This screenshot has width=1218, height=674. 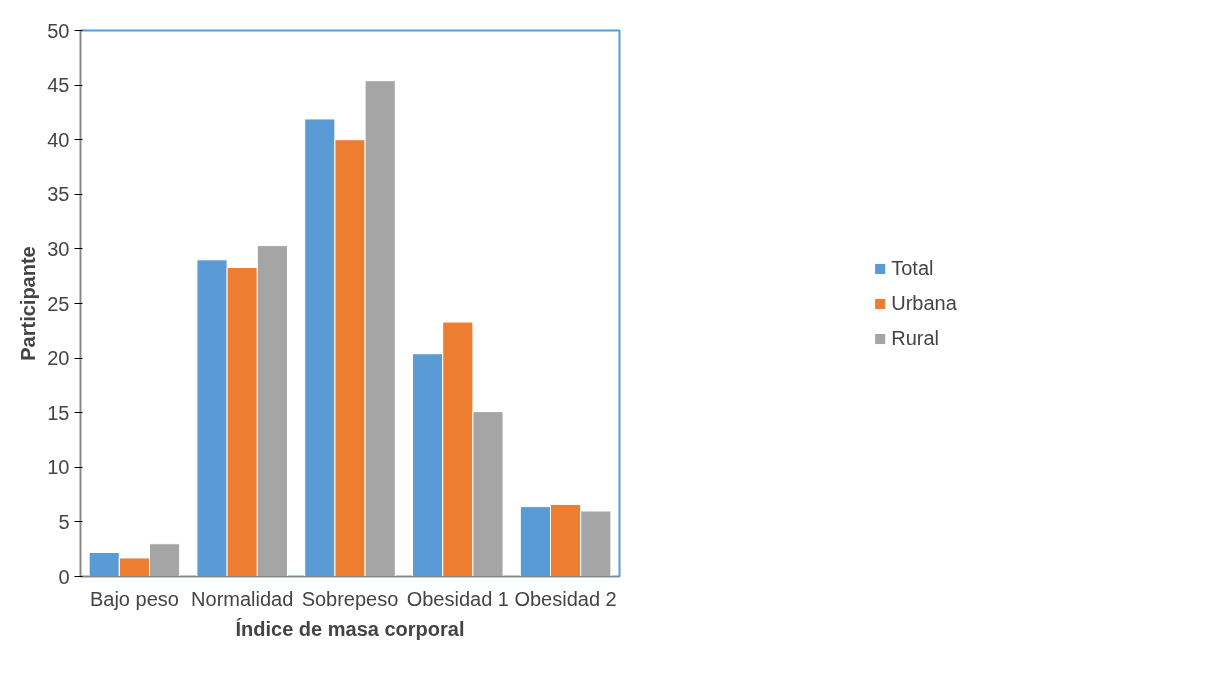 I want to click on x-tick-label: Normalidad, so click(x=242, y=598).